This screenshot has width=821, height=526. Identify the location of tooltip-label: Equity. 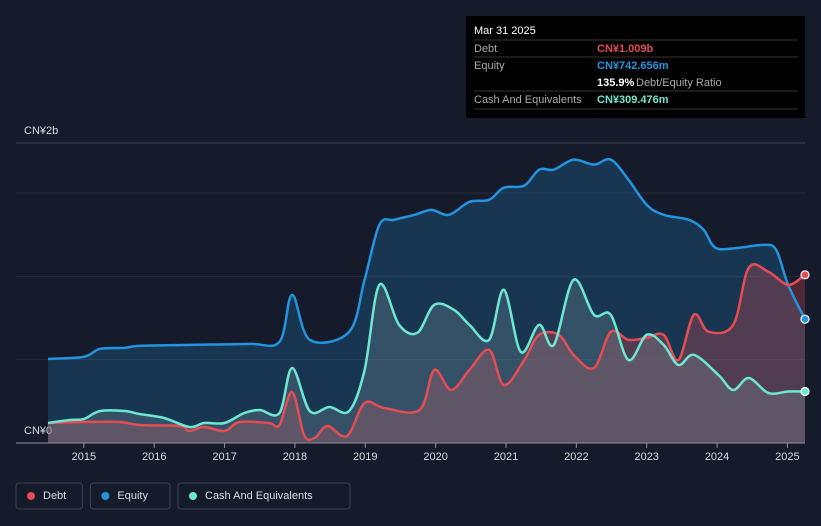
(489, 66).